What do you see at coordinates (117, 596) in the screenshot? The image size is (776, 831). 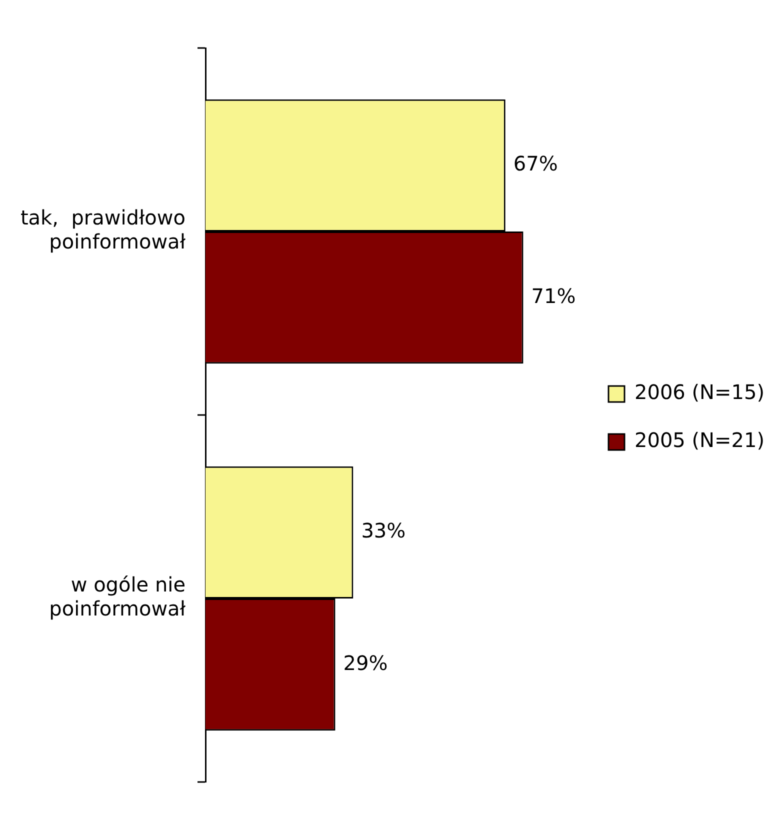 I see `y-tick-label: w ogóle nie poinformował` at bounding box center [117, 596].